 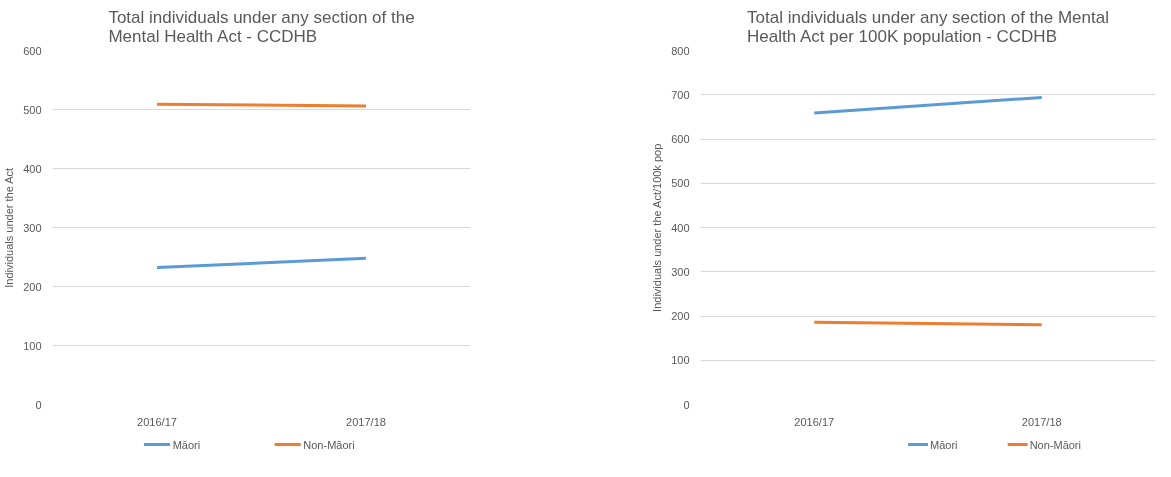 What do you see at coordinates (928, 26) in the screenshot?
I see `chart-title: Total individuals under any section of the Mental Health Act per 100K population - CCDHB` at bounding box center [928, 26].